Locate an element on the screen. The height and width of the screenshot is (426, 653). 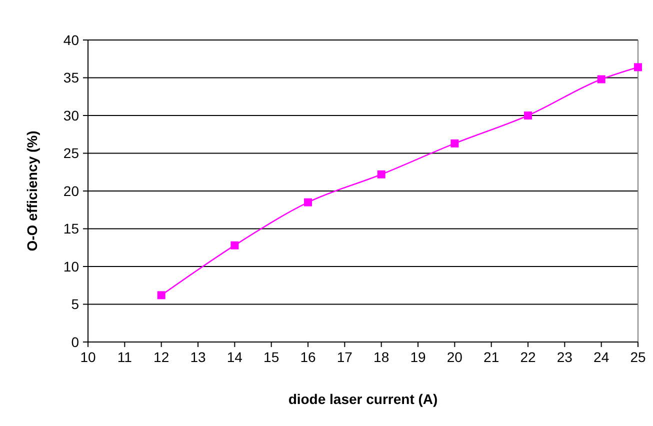
x-tick-label: 24 is located at coordinates (602, 357).